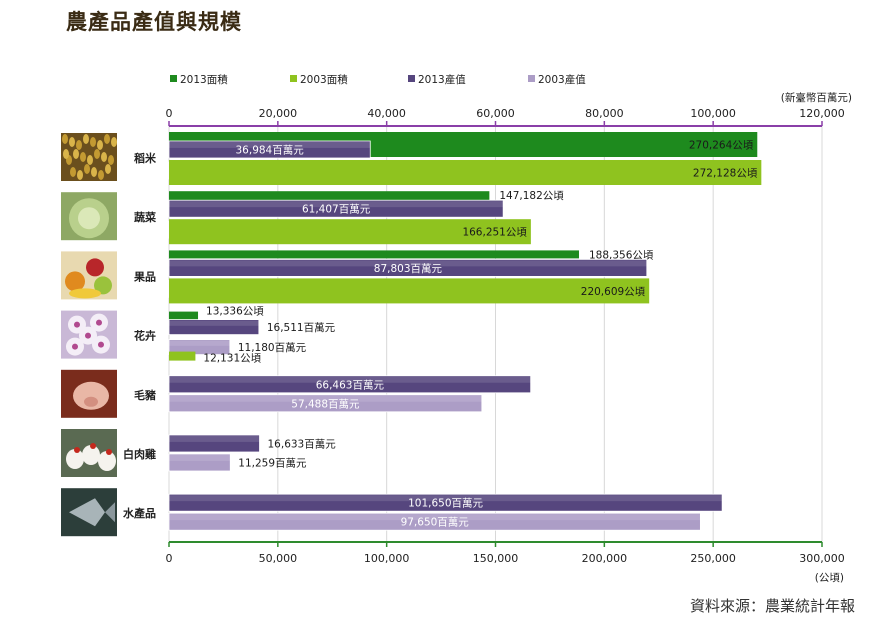 Image resolution: width=877 pixels, height=620 pixels. I want to click on fish-tail, so click(110, 512).